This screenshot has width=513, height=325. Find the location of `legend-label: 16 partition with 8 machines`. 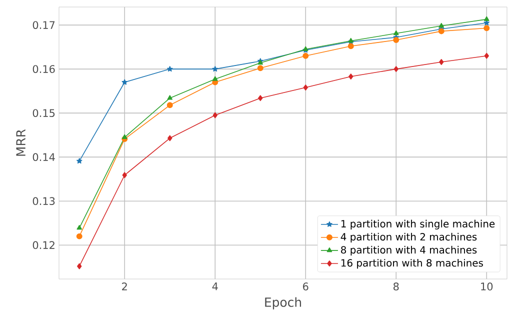

legend-label: 16 partition with 8 machines is located at coordinates (412, 263).